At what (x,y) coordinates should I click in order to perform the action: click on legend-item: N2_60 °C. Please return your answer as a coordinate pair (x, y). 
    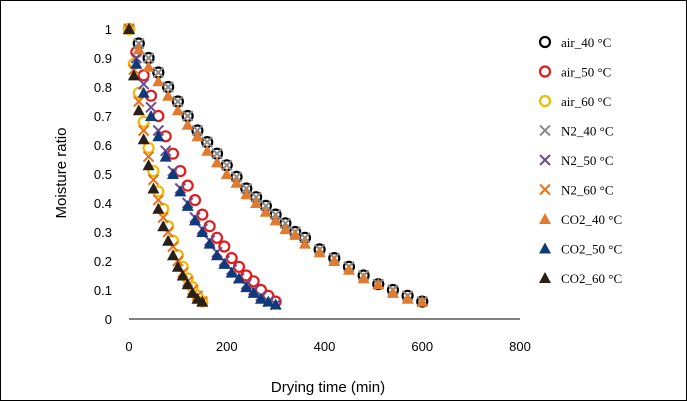
    Looking at the image, I should click on (576, 190).